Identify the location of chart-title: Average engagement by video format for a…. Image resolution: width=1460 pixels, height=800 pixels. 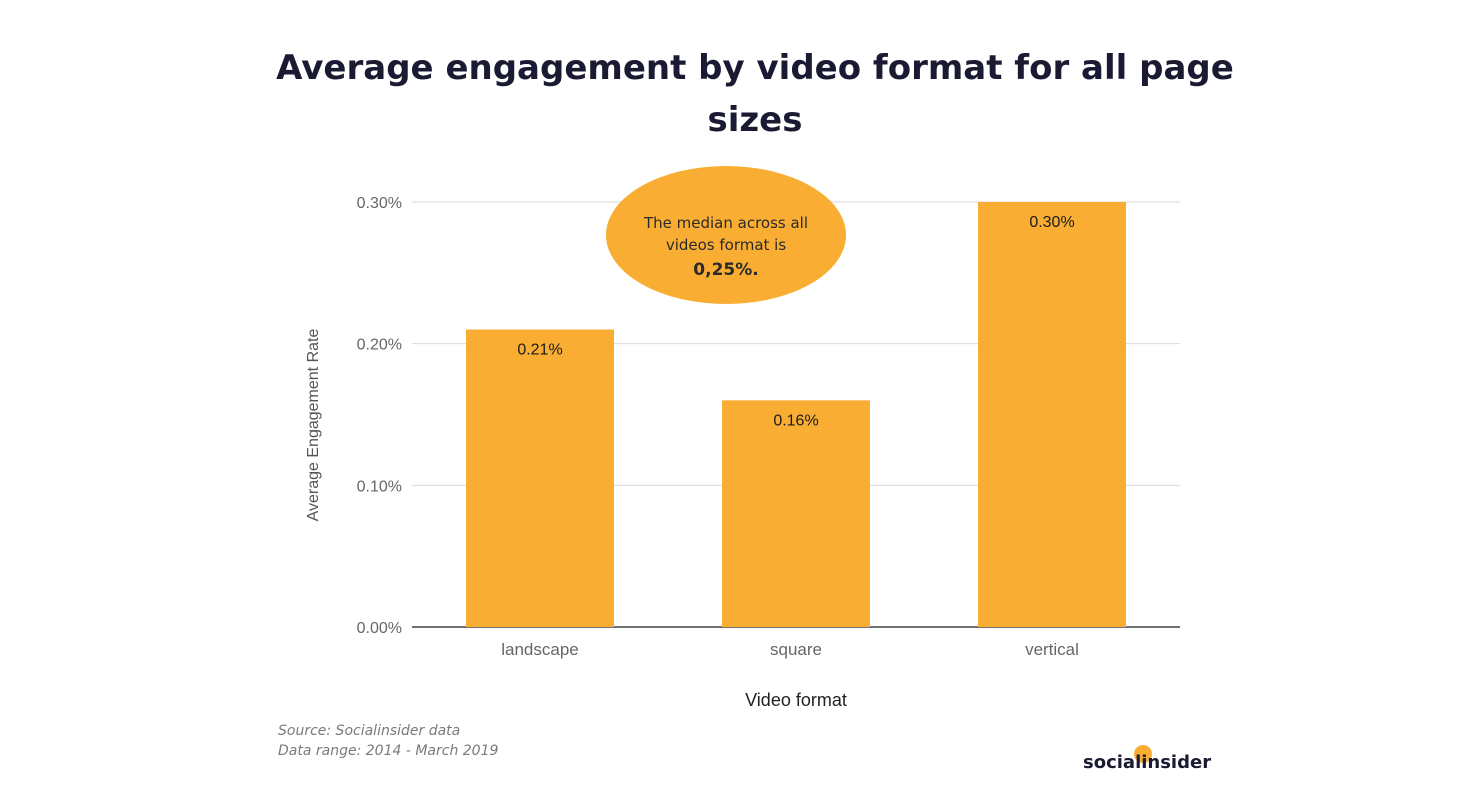
(755, 94).